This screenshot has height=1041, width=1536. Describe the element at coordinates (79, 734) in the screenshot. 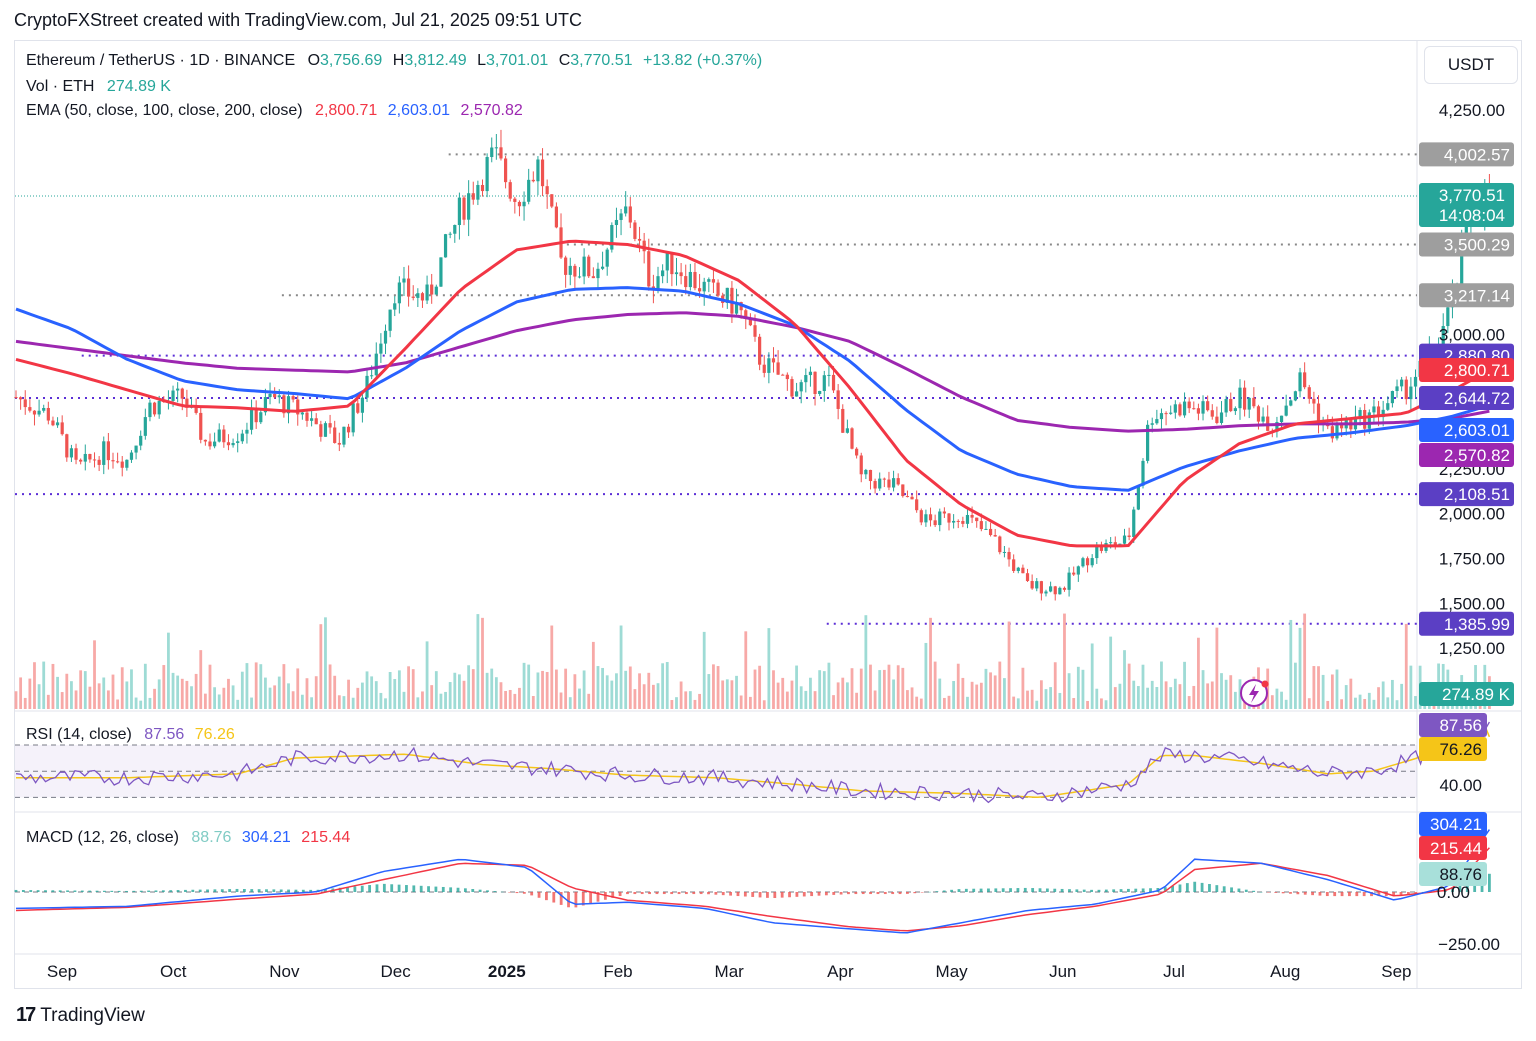

I see `rsi-label: RSI (14, close)` at that location.